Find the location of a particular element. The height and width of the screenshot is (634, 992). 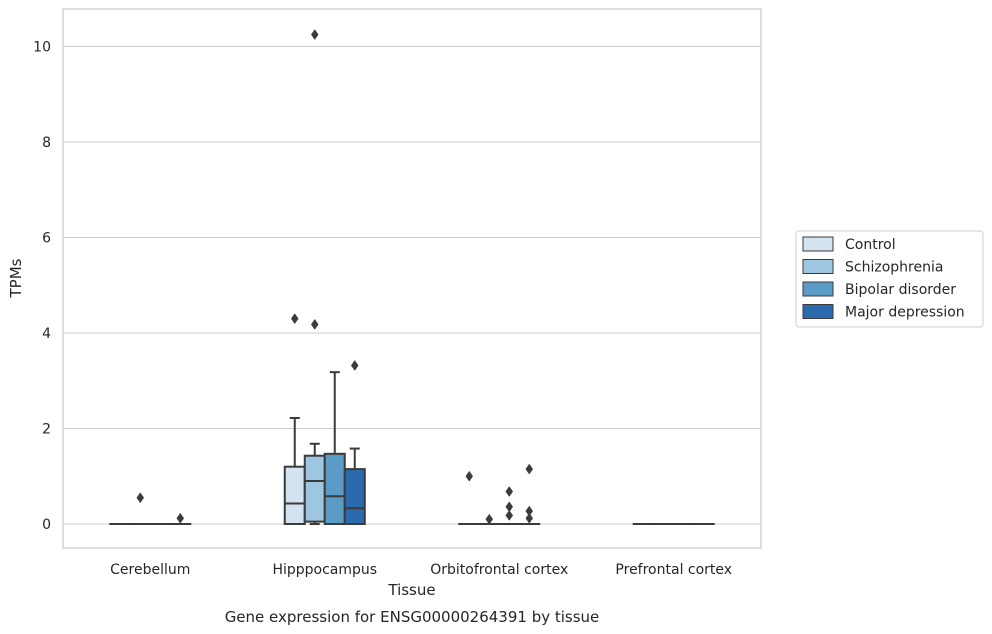

y-tick-labels: 0 2 4 6 8 10 is located at coordinates (42, 287).